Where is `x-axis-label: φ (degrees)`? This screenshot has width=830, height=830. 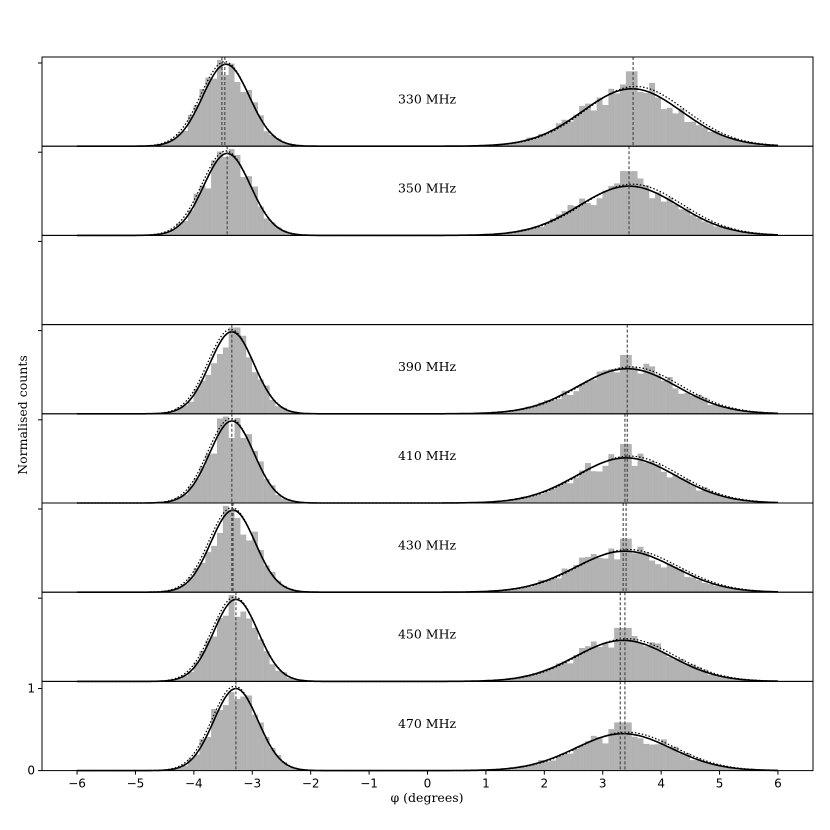
x-axis-label: φ (degrees) is located at coordinates (426, 797).